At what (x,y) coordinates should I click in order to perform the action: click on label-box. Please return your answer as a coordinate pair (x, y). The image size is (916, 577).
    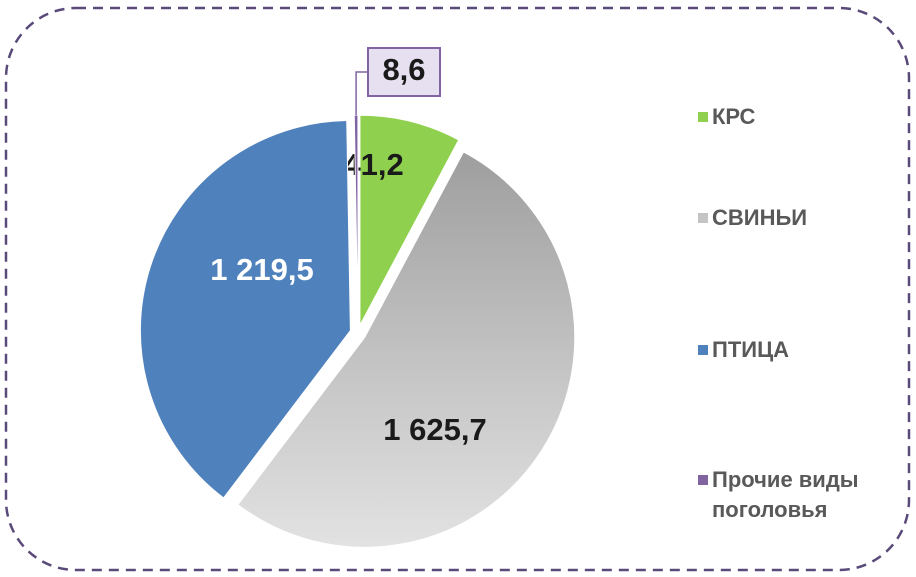
    Looking at the image, I should click on (404, 72).